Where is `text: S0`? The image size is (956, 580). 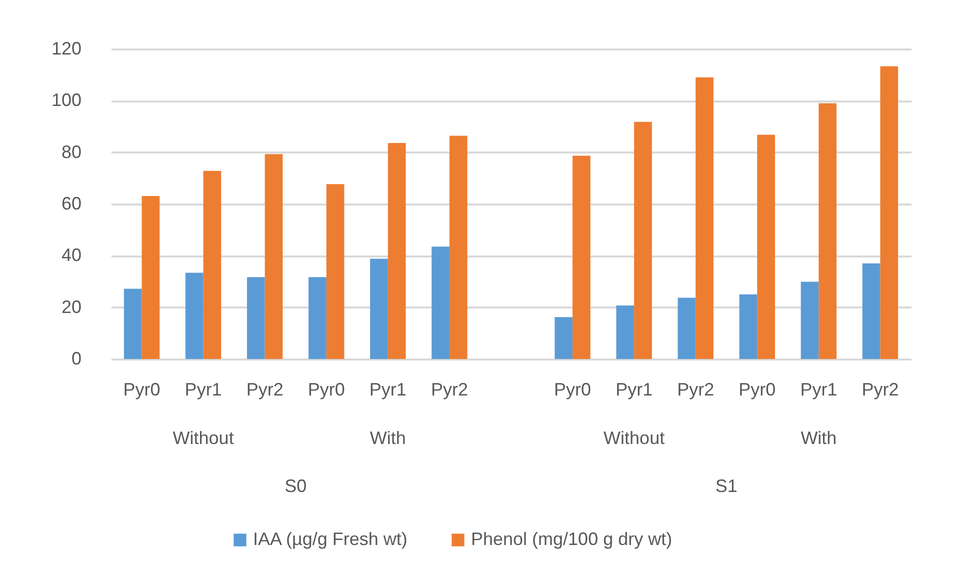
text: S0 is located at coordinates (295, 486).